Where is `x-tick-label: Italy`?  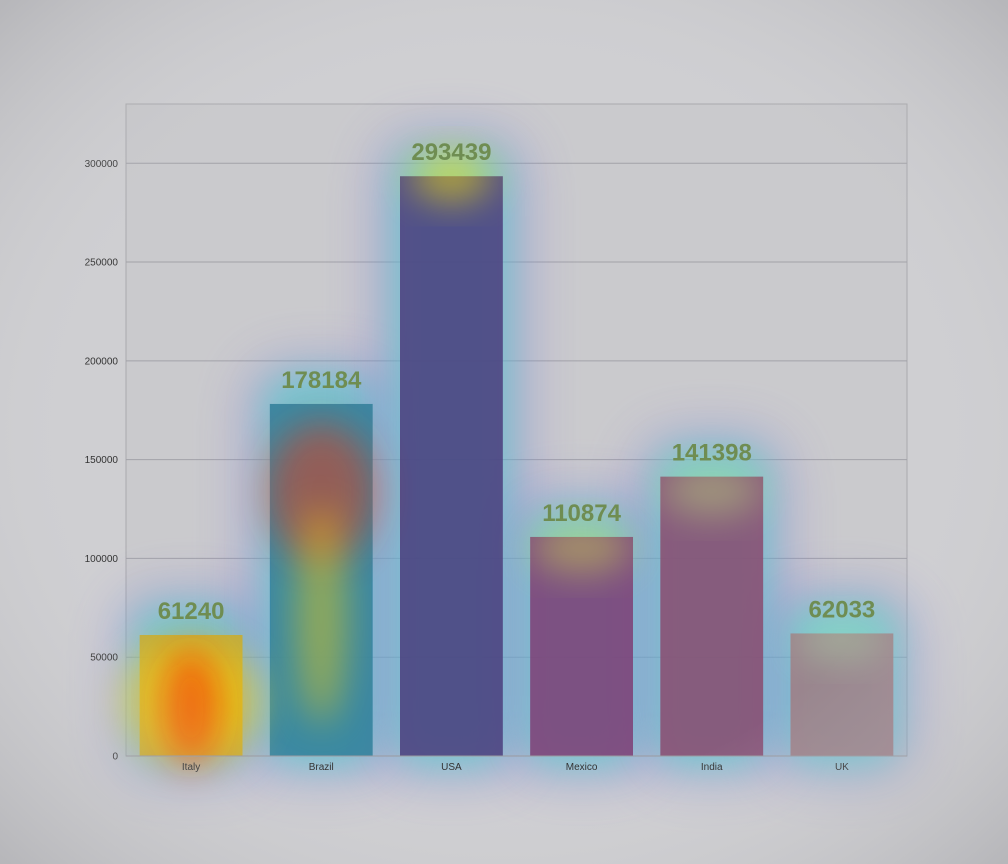 x-tick-label: Italy is located at coordinates (191, 767).